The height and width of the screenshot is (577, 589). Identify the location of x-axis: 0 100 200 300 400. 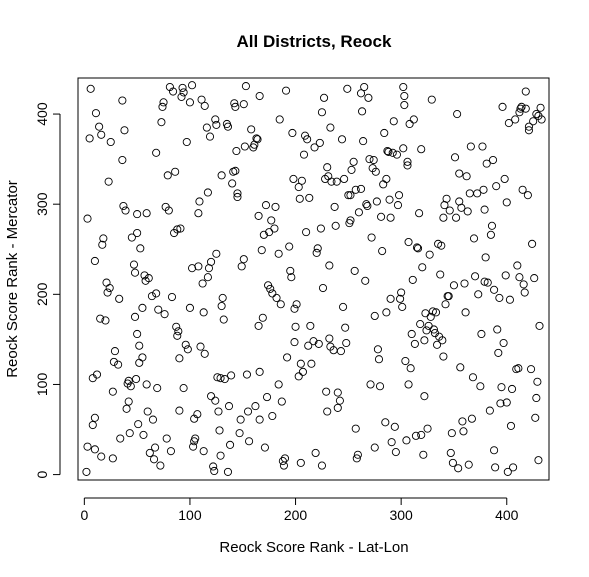
(299, 510).